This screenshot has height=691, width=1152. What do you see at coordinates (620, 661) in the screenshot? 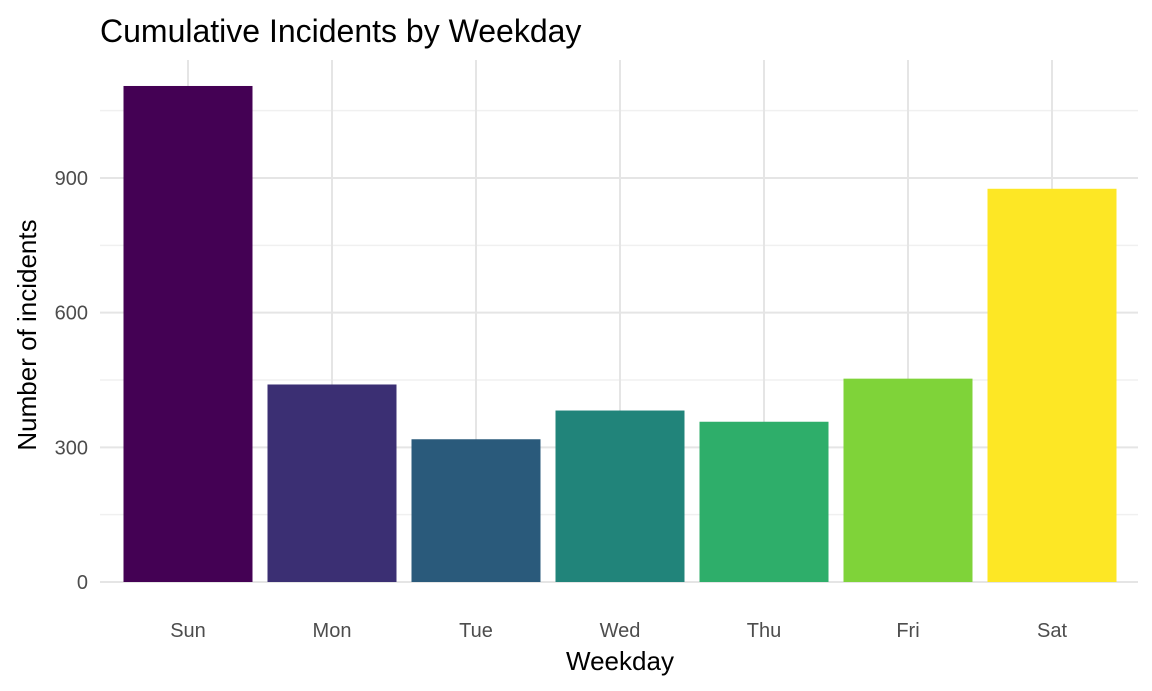
I see `x-axis-title: Weekday` at bounding box center [620, 661].